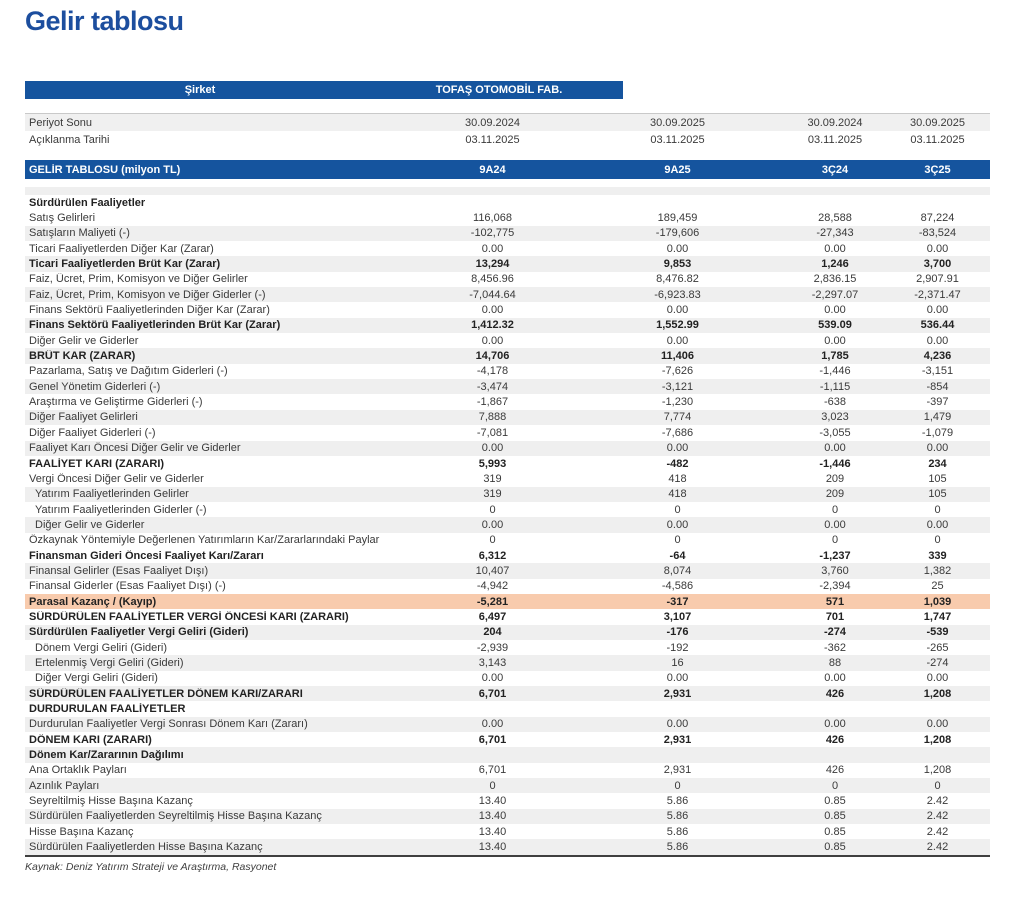 The height and width of the screenshot is (897, 1024). I want to click on row-label: Hisse Başına Kazanç, so click(81, 831).